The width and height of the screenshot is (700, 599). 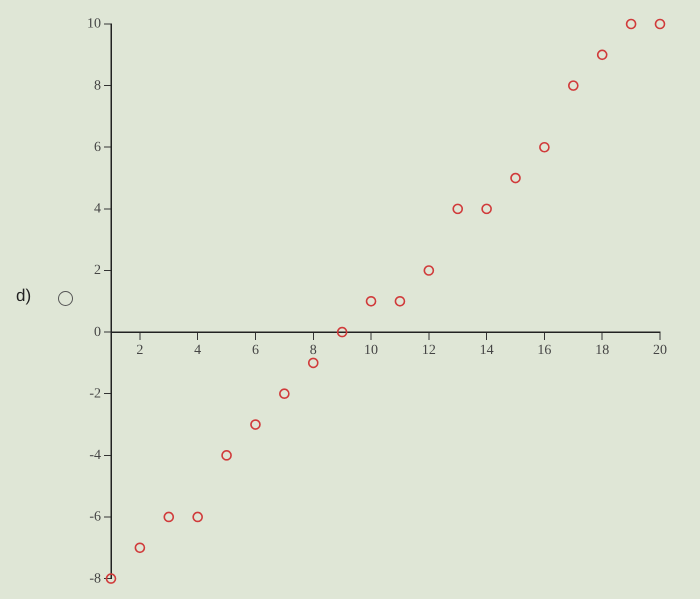 I want to click on y-tick-label: 6, so click(x=97, y=147).